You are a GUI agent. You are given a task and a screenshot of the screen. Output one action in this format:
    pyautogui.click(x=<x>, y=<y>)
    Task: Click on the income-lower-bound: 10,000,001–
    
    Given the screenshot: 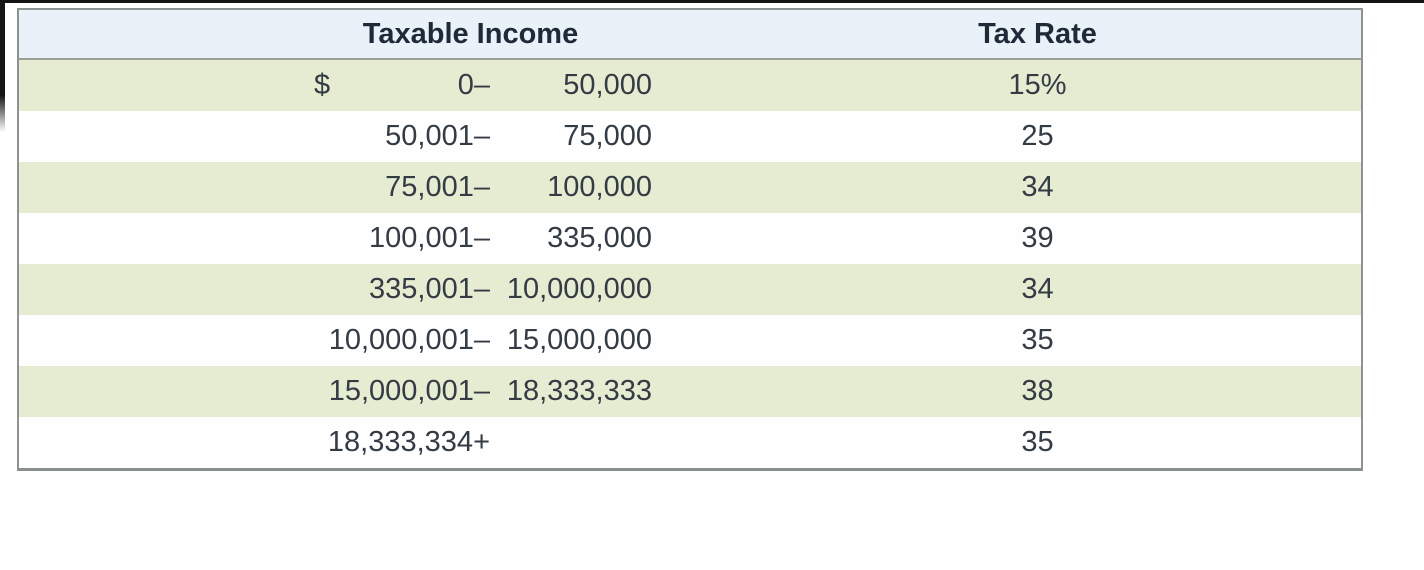 What is the action you would take?
    pyautogui.click(x=409, y=340)
    